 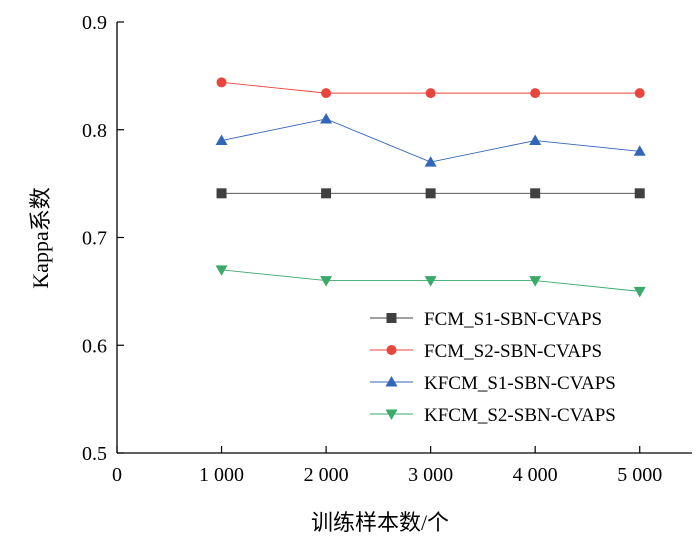 I want to click on legend-label: FCM_S1-SBN-CVAPS, so click(x=513, y=319).